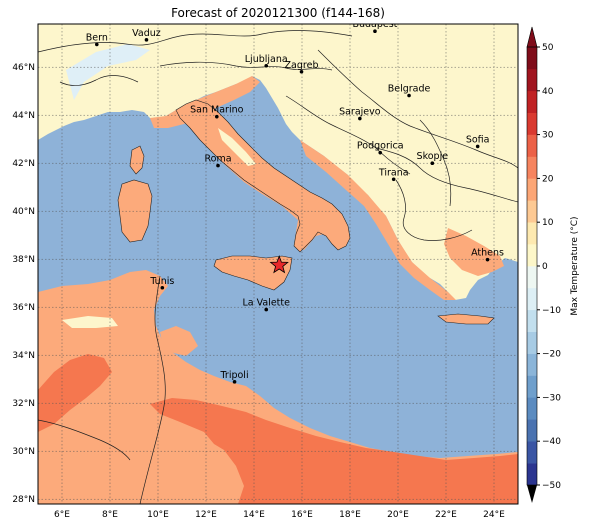  I want to click on lon-tick-label: 10°E, so click(158, 515).